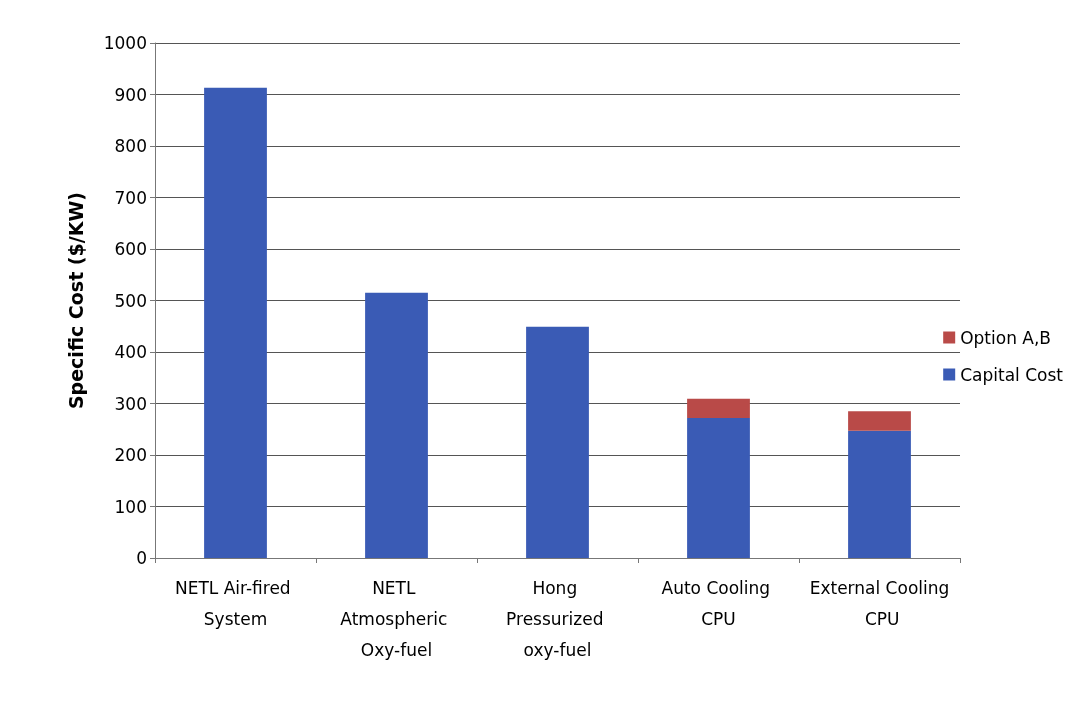 The width and height of the screenshot is (1078, 712). What do you see at coordinates (130, 506) in the screenshot?
I see `y-tick-label: 100` at bounding box center [130, 506].